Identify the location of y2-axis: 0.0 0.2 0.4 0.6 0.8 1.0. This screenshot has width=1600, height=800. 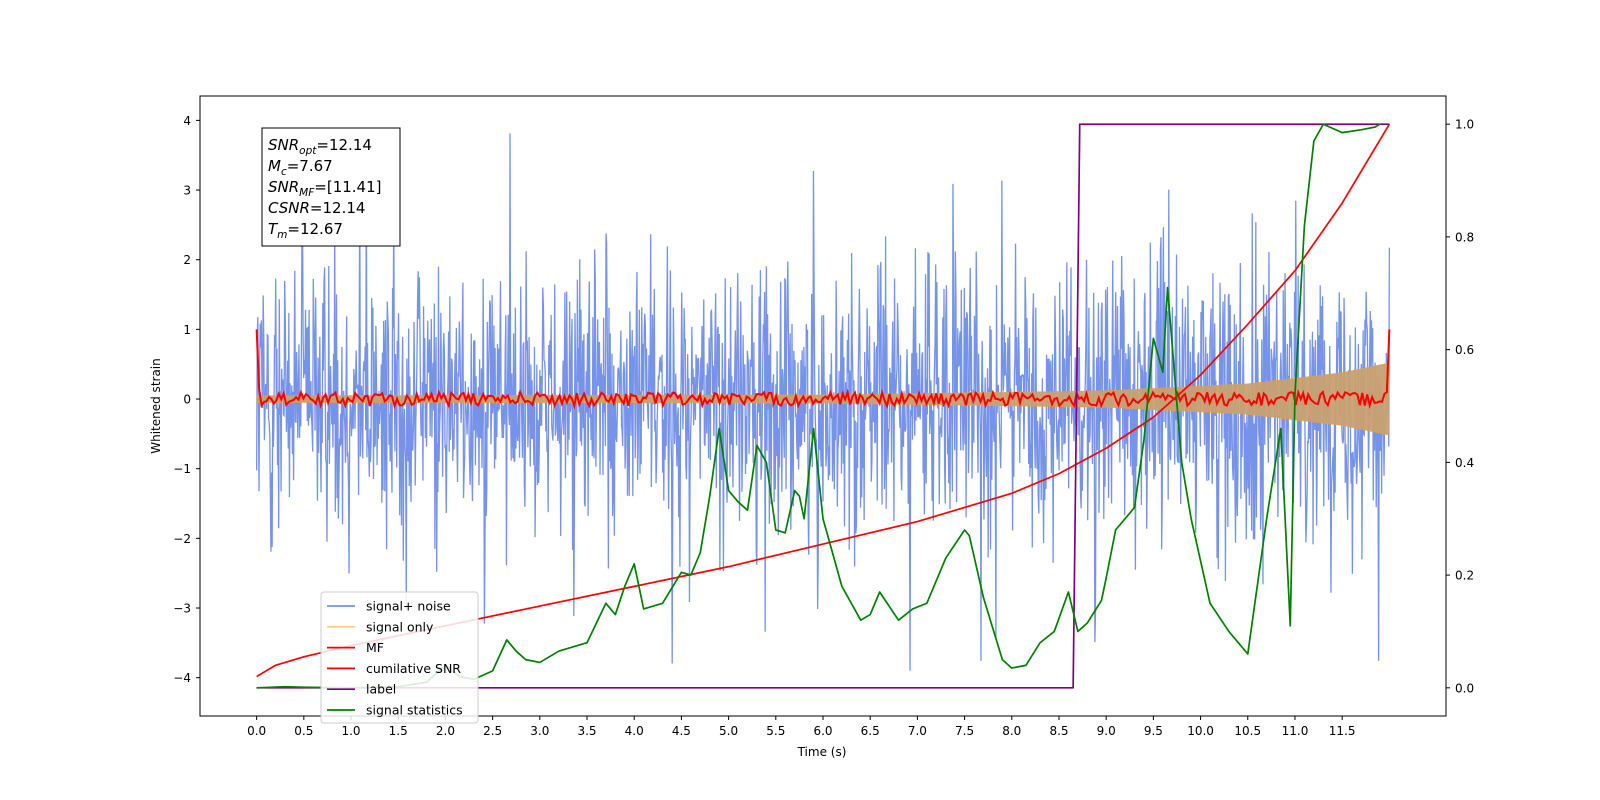
(1460, 406).